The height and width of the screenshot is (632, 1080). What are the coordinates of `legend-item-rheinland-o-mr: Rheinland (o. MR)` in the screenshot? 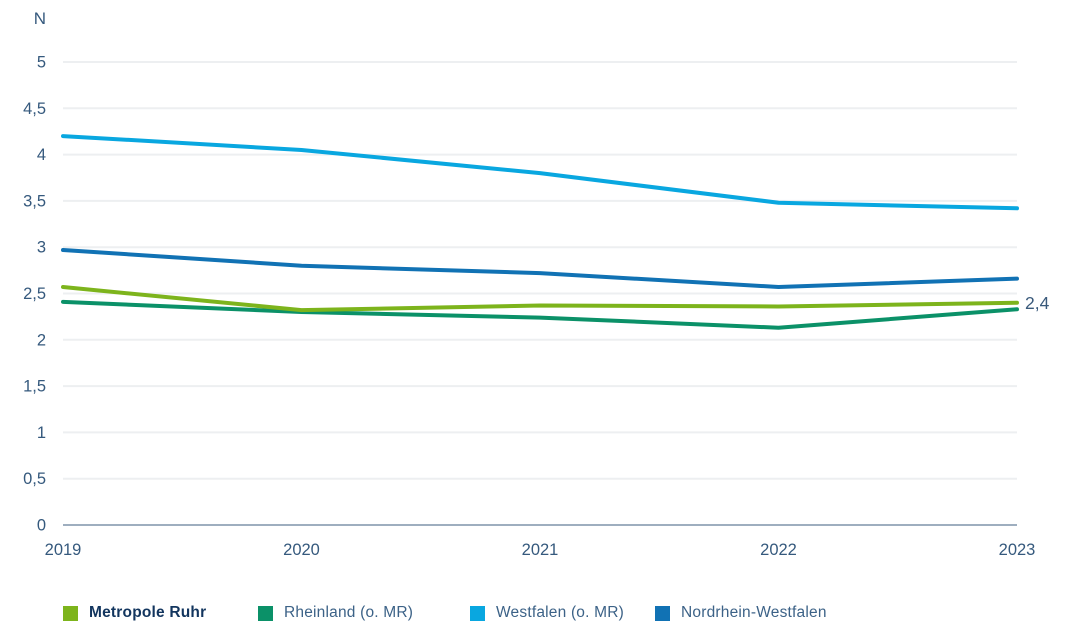 It's located at (335, 613).